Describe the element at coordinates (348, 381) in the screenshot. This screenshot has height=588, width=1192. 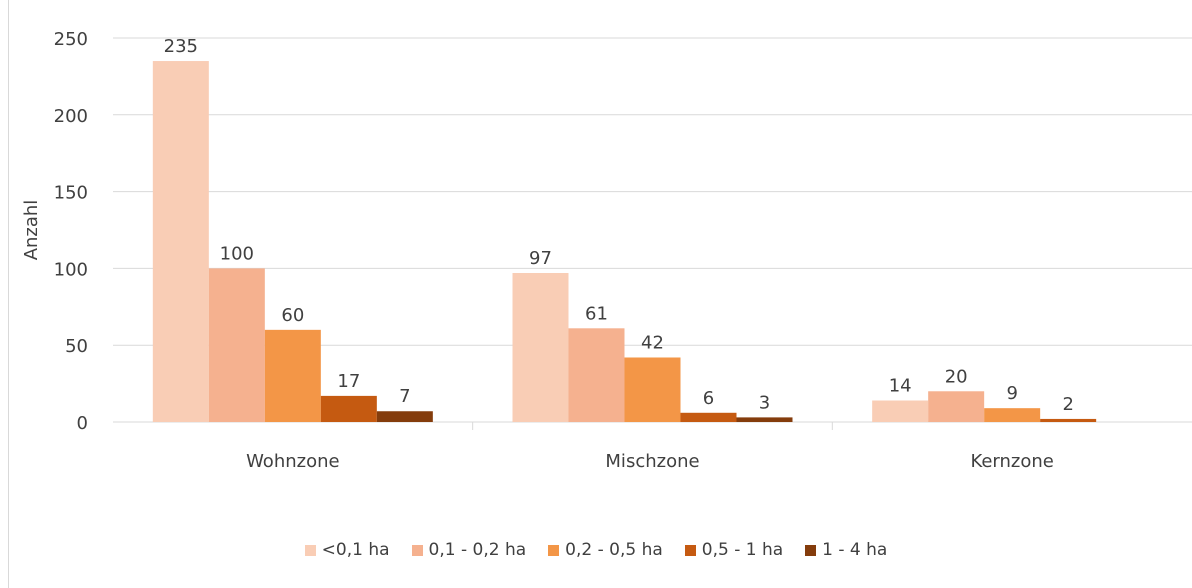
I see `data-label: 17` at that location.